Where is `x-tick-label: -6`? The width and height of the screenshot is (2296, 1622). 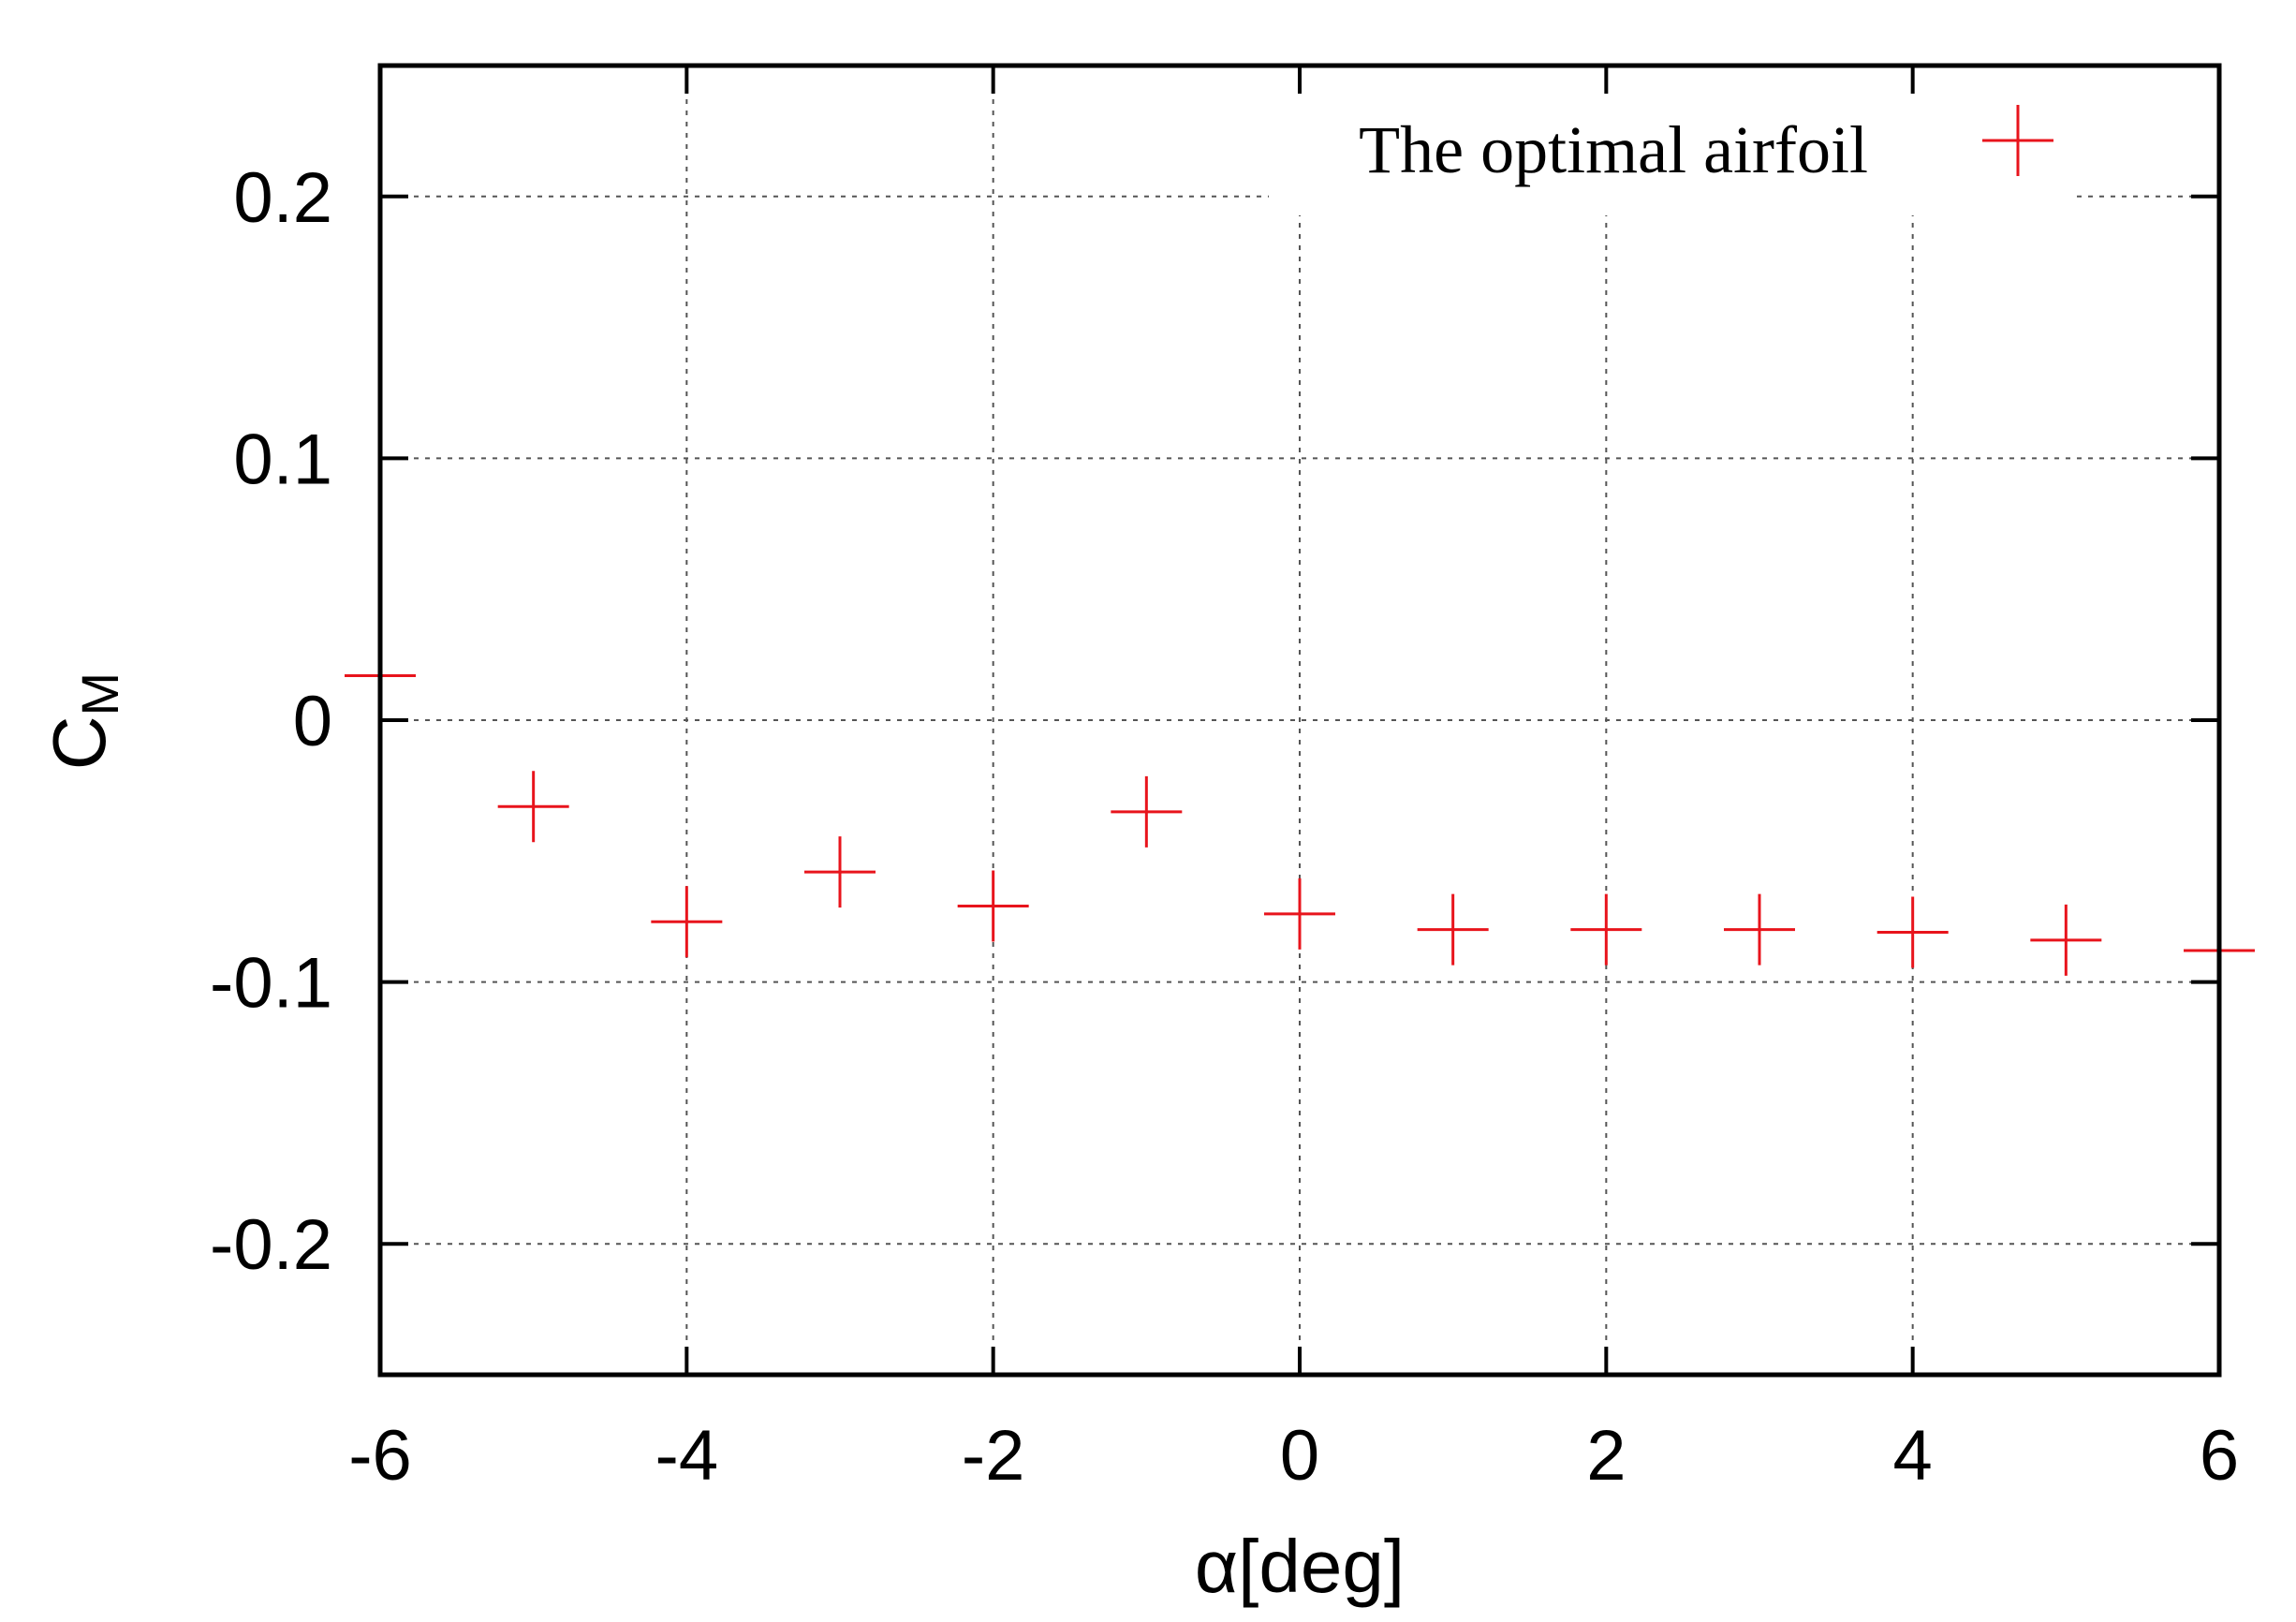
x-tick-label: -6 is located at coordinates (380, 1456).